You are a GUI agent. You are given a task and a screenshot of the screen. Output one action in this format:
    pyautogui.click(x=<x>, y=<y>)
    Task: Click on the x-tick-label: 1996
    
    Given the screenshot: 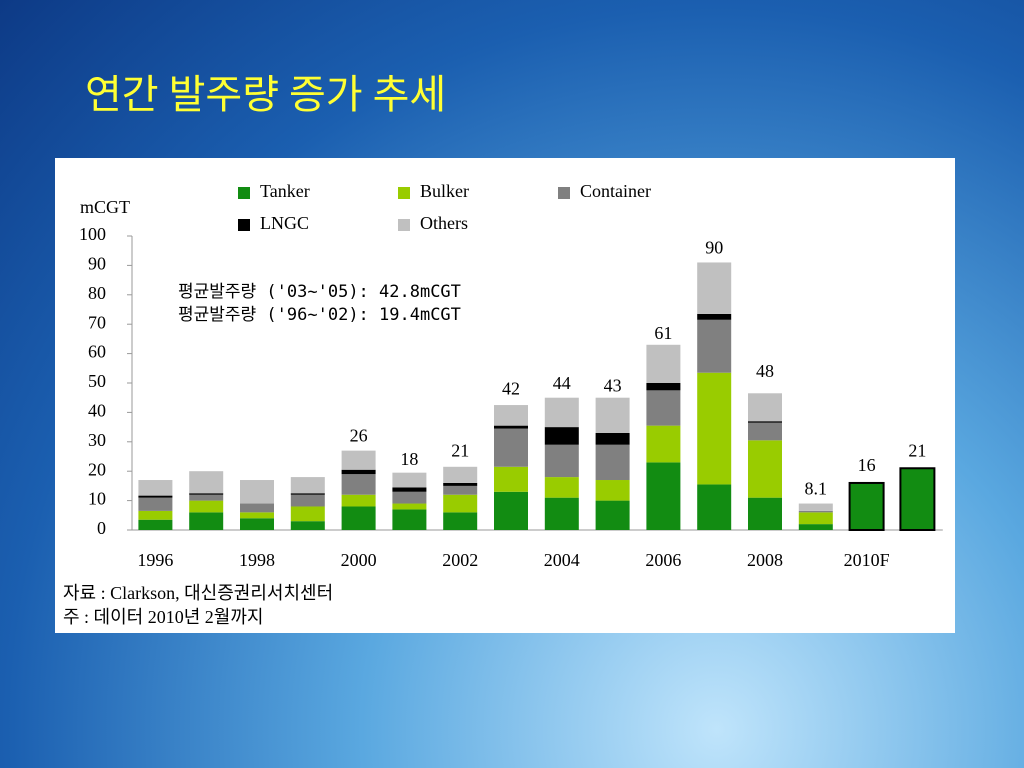 What is the action you would take?
    pyautogui.click(x=155, y=560)
    